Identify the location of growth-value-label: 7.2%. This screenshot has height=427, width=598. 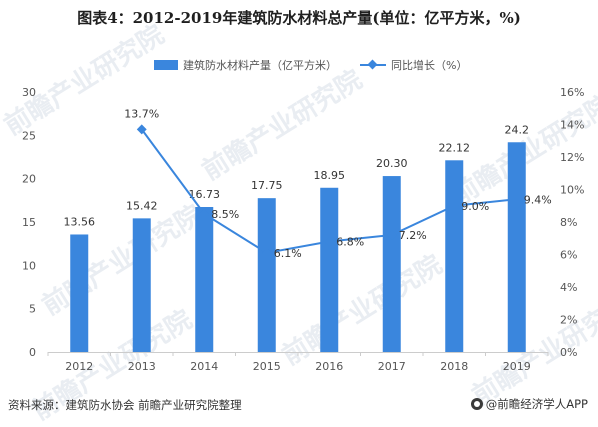
(413, 235).